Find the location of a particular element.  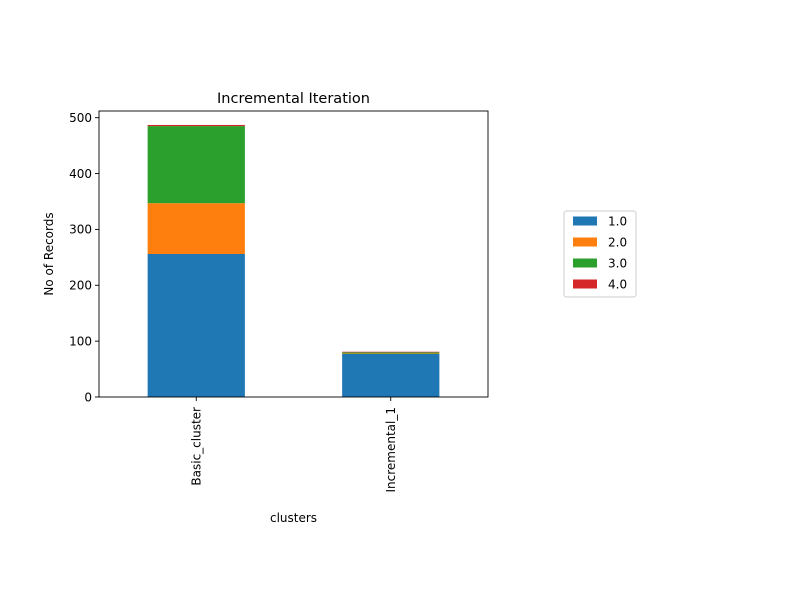

legend: 1.0 2.0 3.0 4.0 is located at coordinates (600, 254).